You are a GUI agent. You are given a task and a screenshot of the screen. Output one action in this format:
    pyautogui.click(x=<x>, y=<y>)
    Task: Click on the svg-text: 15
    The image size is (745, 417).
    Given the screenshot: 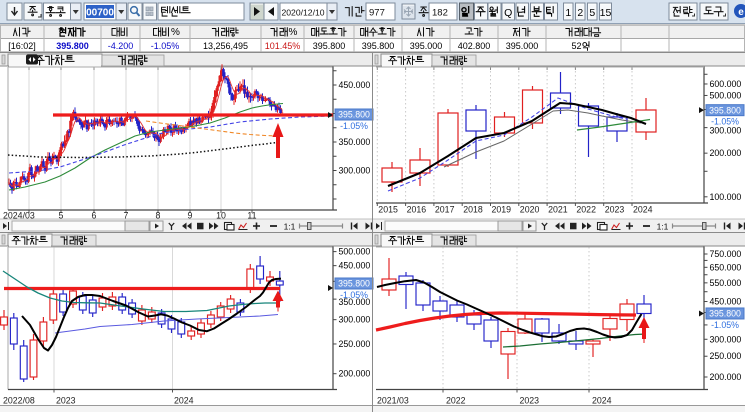 What is the action you would take?
    pyautogui.click(x=606, y=13)
    